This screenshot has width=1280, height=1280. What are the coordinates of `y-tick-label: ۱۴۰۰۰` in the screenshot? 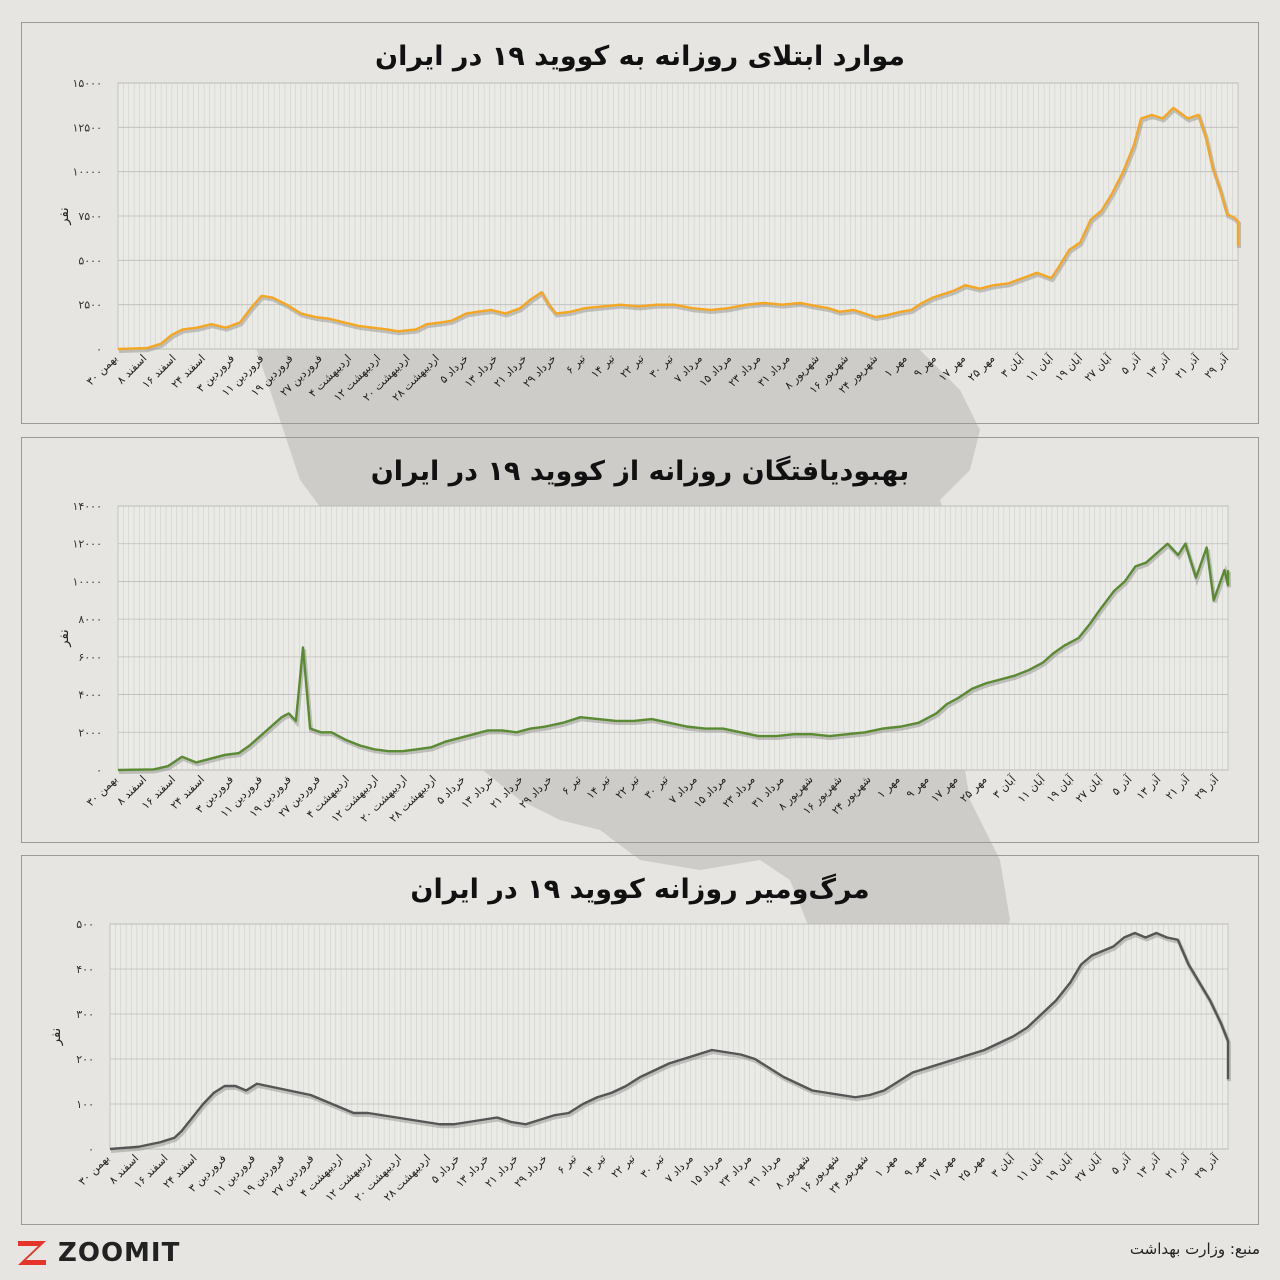 It's located at (87, 506).